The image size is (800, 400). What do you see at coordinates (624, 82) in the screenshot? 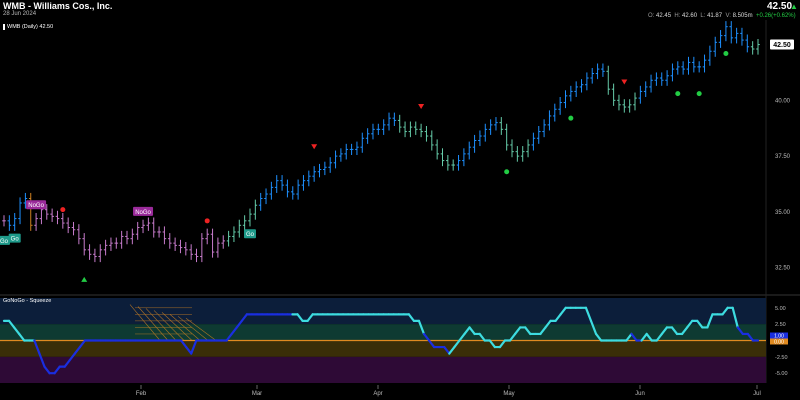
I see `triangle-down-marker` at bounding box center [624, 82].